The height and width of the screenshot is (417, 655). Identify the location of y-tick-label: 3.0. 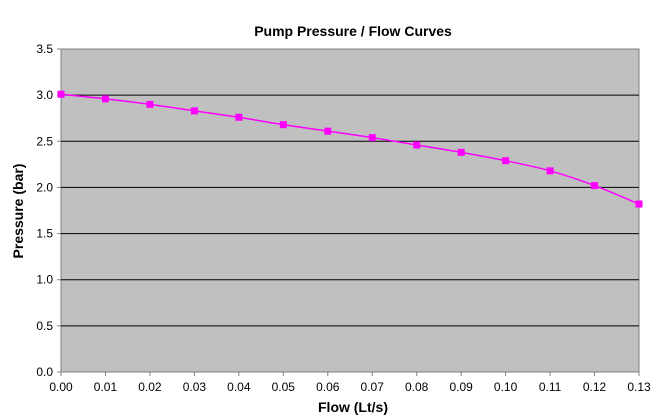
(44, 95).